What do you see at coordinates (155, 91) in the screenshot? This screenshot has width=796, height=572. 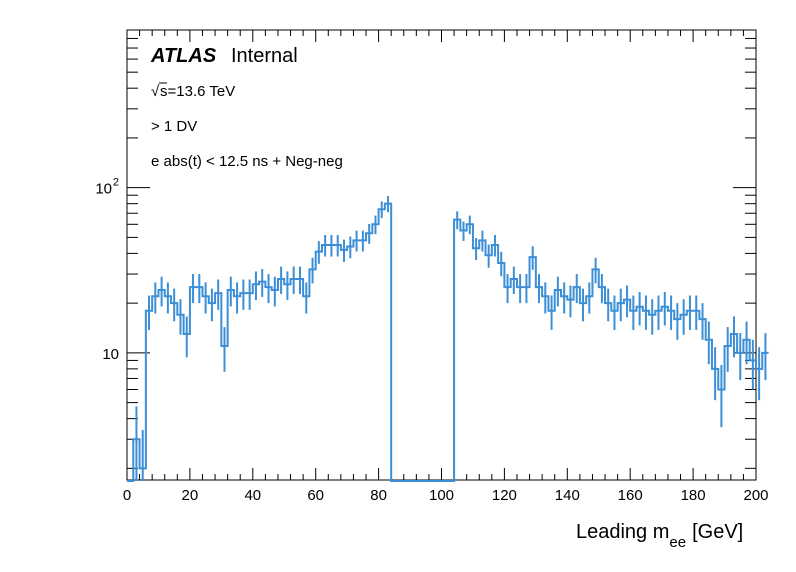 I see `sqrt-symbol: √` at bounding box center [155, 91].